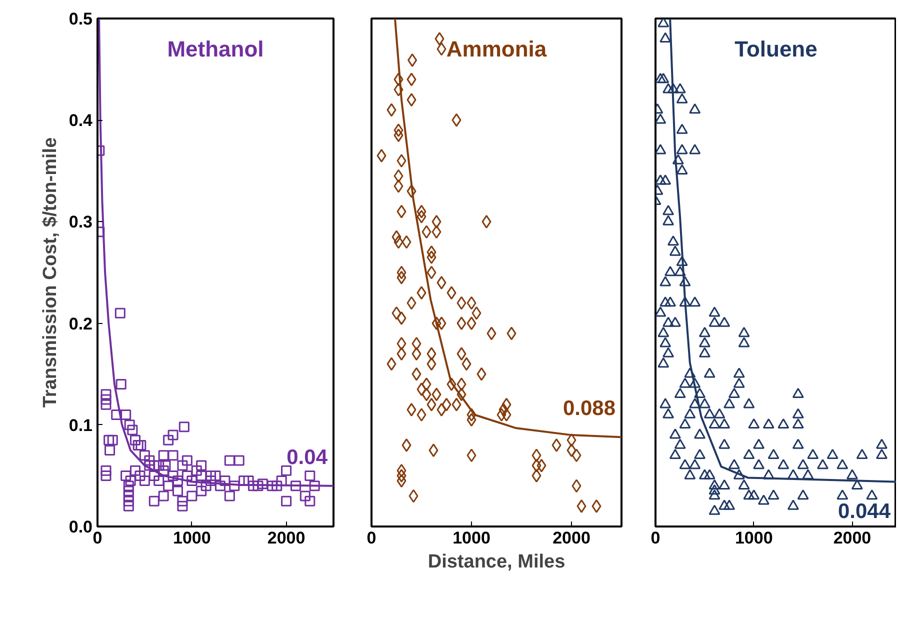 The height and width of the screenshot is (617, 899). I want to click on y-tick-label: 0.2, so click(80, 324).